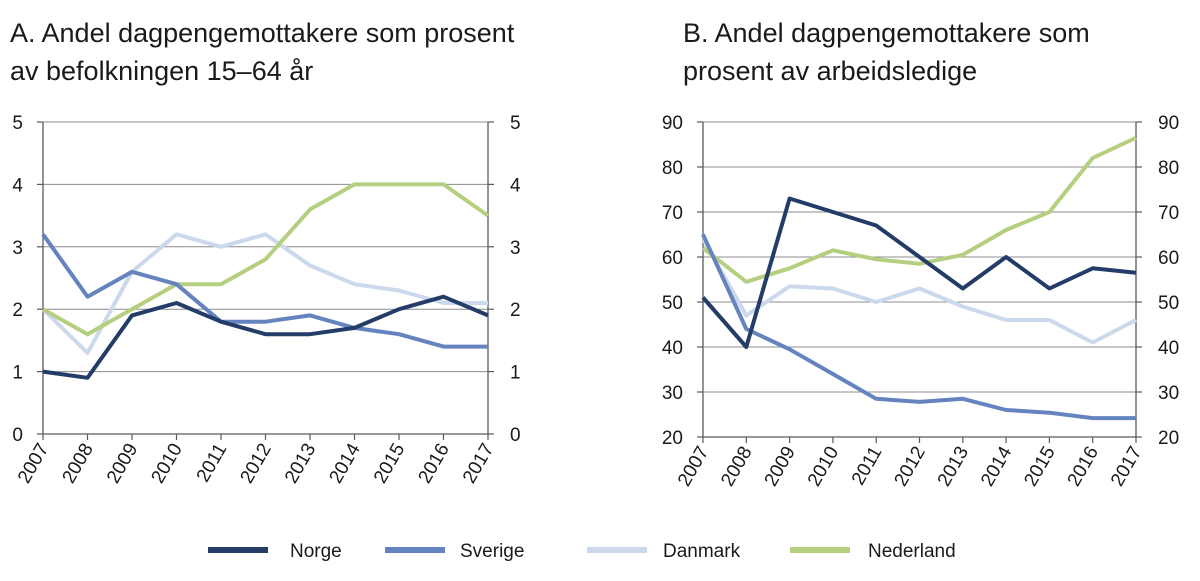 The image size is (1200, 581). What do you see at coordinates (515, 248) in the screenshot?
I see `y-tick-label-right: 3` at bounding box center [515, 248].